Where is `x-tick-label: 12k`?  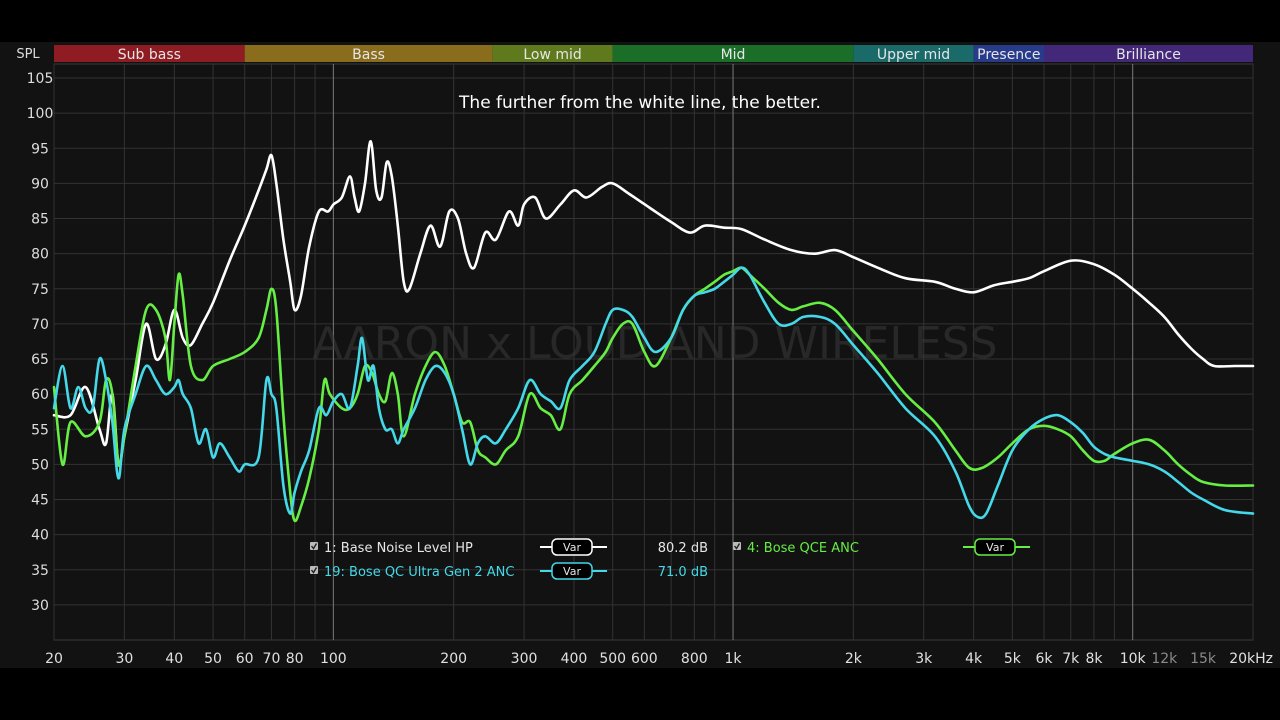 x-tick-label: 12k is located at coordinates (1164, 659).